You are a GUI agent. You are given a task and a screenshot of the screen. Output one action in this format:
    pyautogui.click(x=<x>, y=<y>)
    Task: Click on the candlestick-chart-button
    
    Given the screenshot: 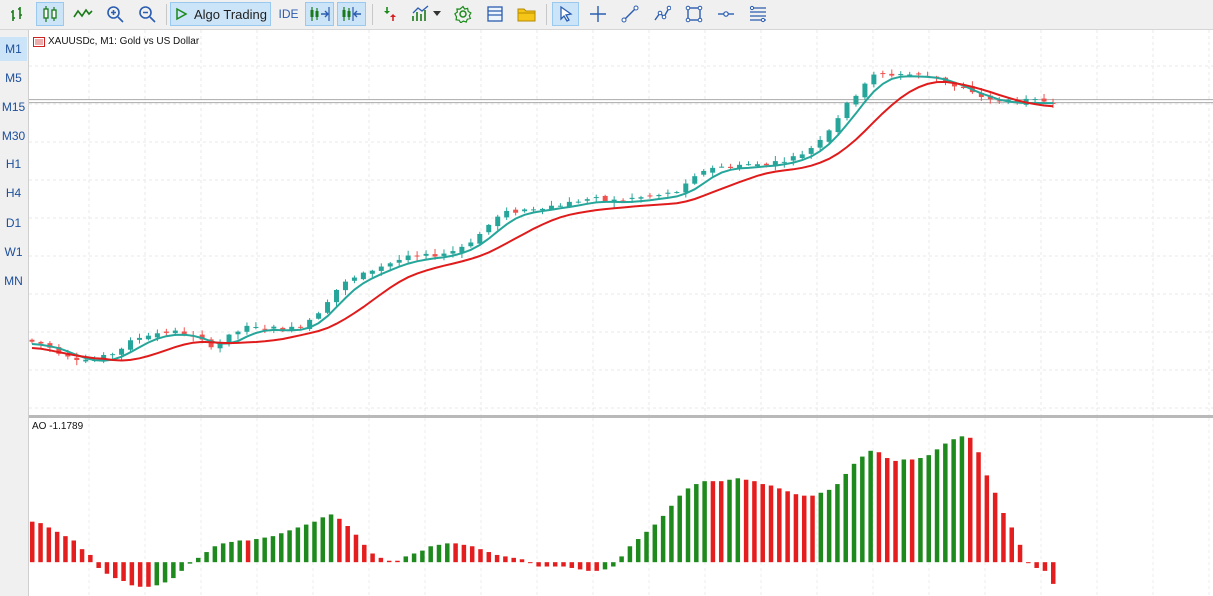 What is the action you would take?
    pyautogui.click(x=50, y=14)
    